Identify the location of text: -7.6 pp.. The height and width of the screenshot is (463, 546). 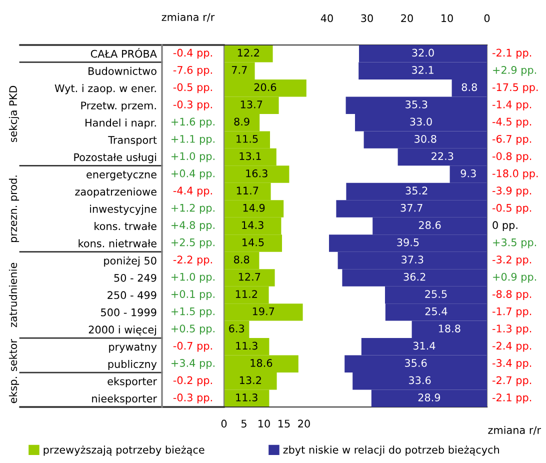
(192, 71).